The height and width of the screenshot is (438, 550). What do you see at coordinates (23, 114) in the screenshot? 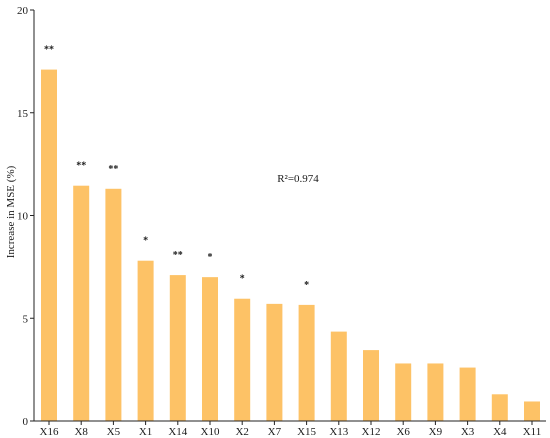
I see `y-tick-label: 15` at bounding box center [23, 114].